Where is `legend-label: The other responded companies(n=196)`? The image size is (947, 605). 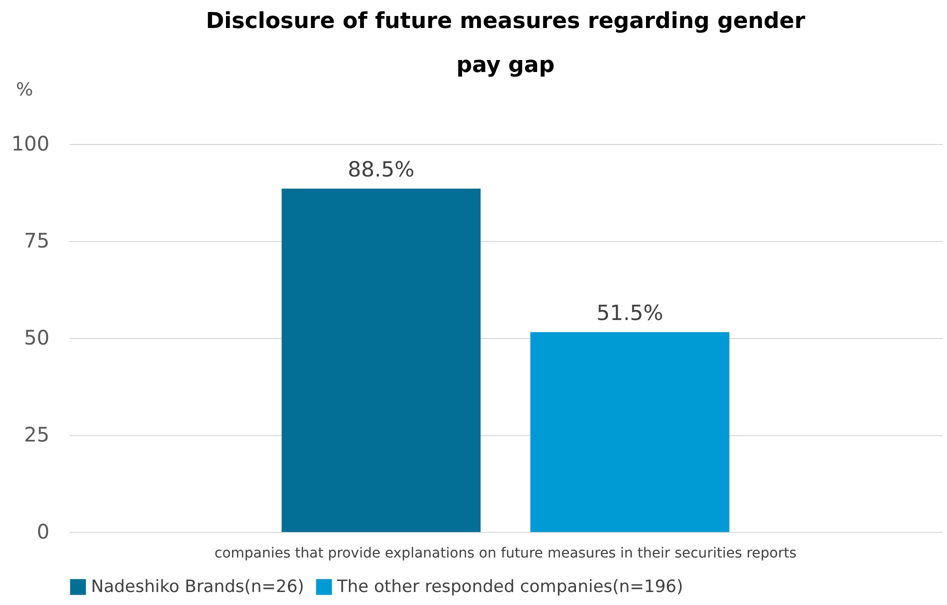
legend-label: The other responded companies(n=196) is located at coordinates (510, 587).